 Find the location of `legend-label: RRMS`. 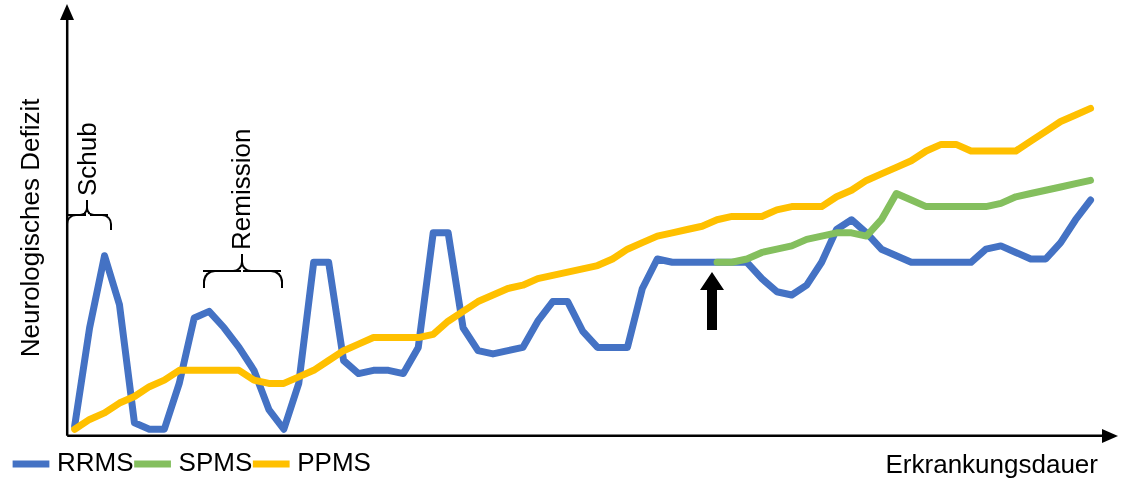

legend-label: RRMS is located at coordinates (95, 462).